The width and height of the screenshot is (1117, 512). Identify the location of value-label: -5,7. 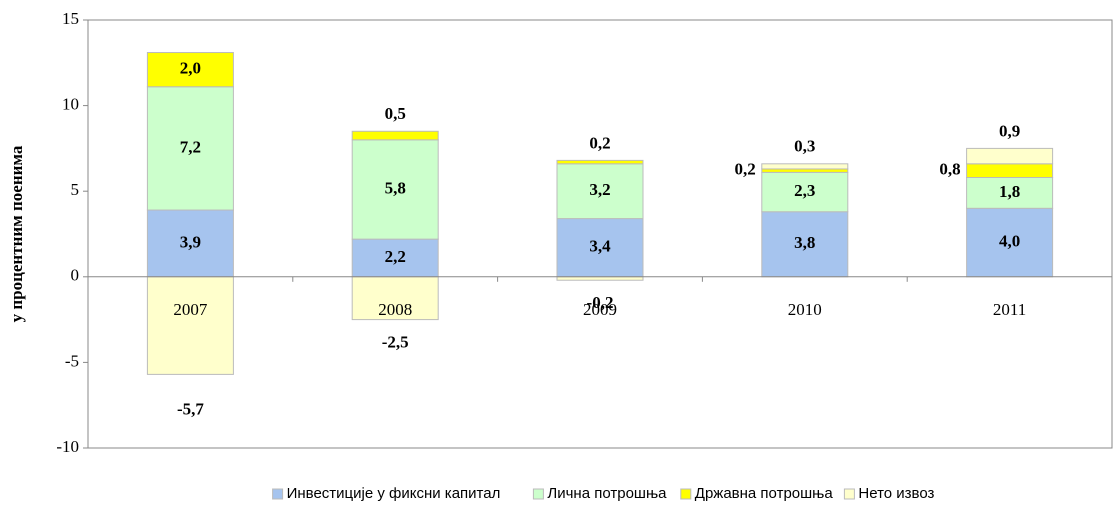
(190, 408).